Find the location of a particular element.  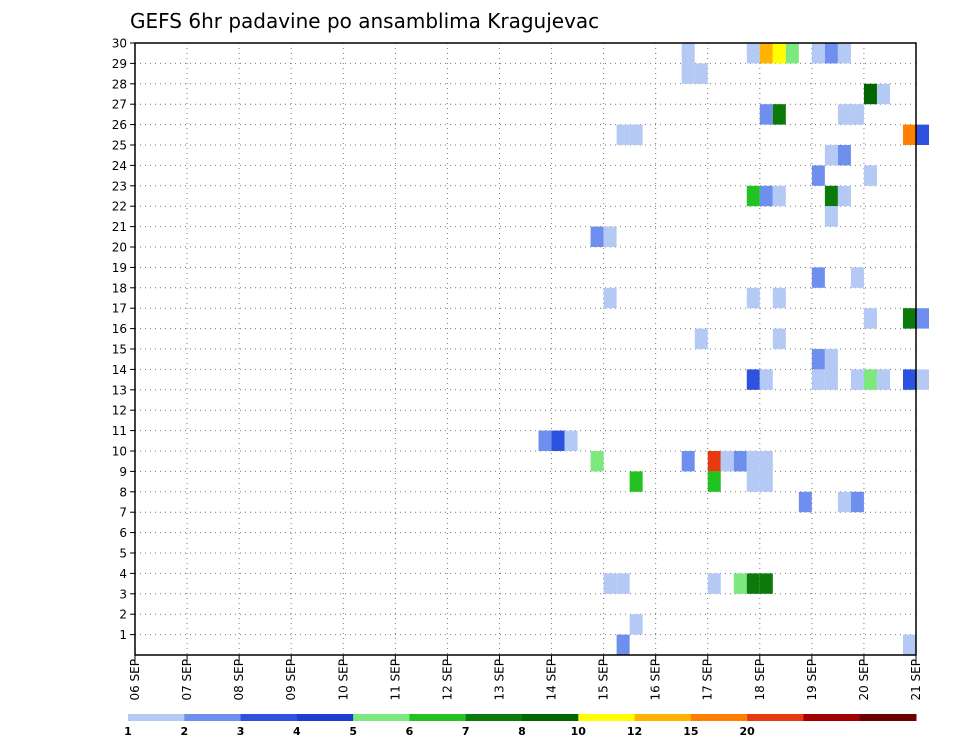

y-tick-label: 22 is located at coordinates (119, 207).